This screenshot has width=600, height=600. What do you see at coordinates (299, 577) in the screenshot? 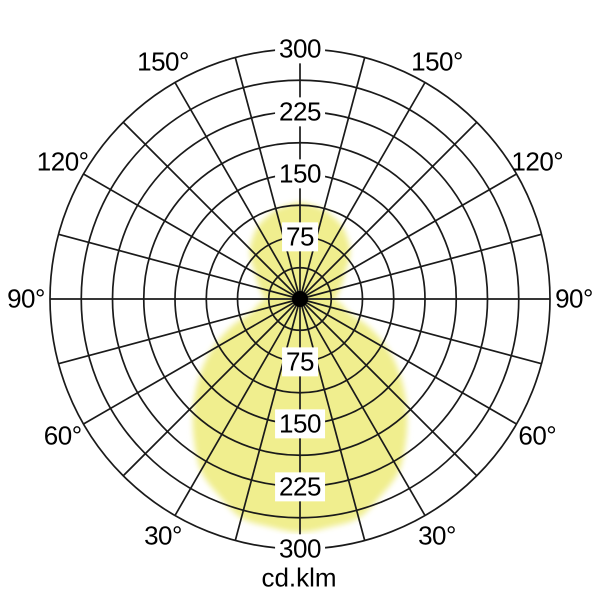
I see `unit-label: cd.klm` at bounding box center [299, 577].